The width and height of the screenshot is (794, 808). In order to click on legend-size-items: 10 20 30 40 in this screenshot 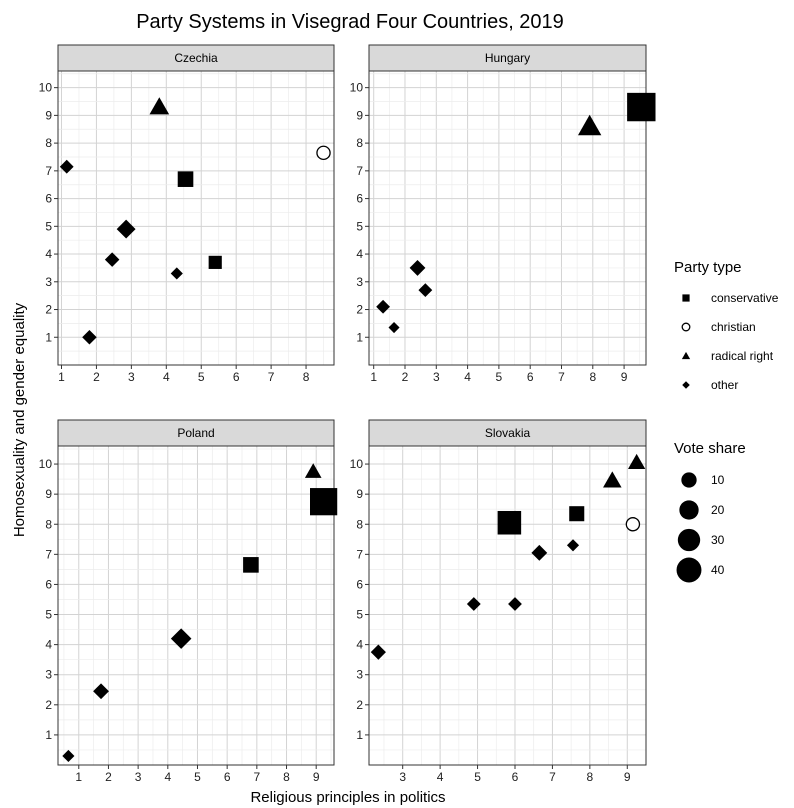, I will do `click(700, 527)`.